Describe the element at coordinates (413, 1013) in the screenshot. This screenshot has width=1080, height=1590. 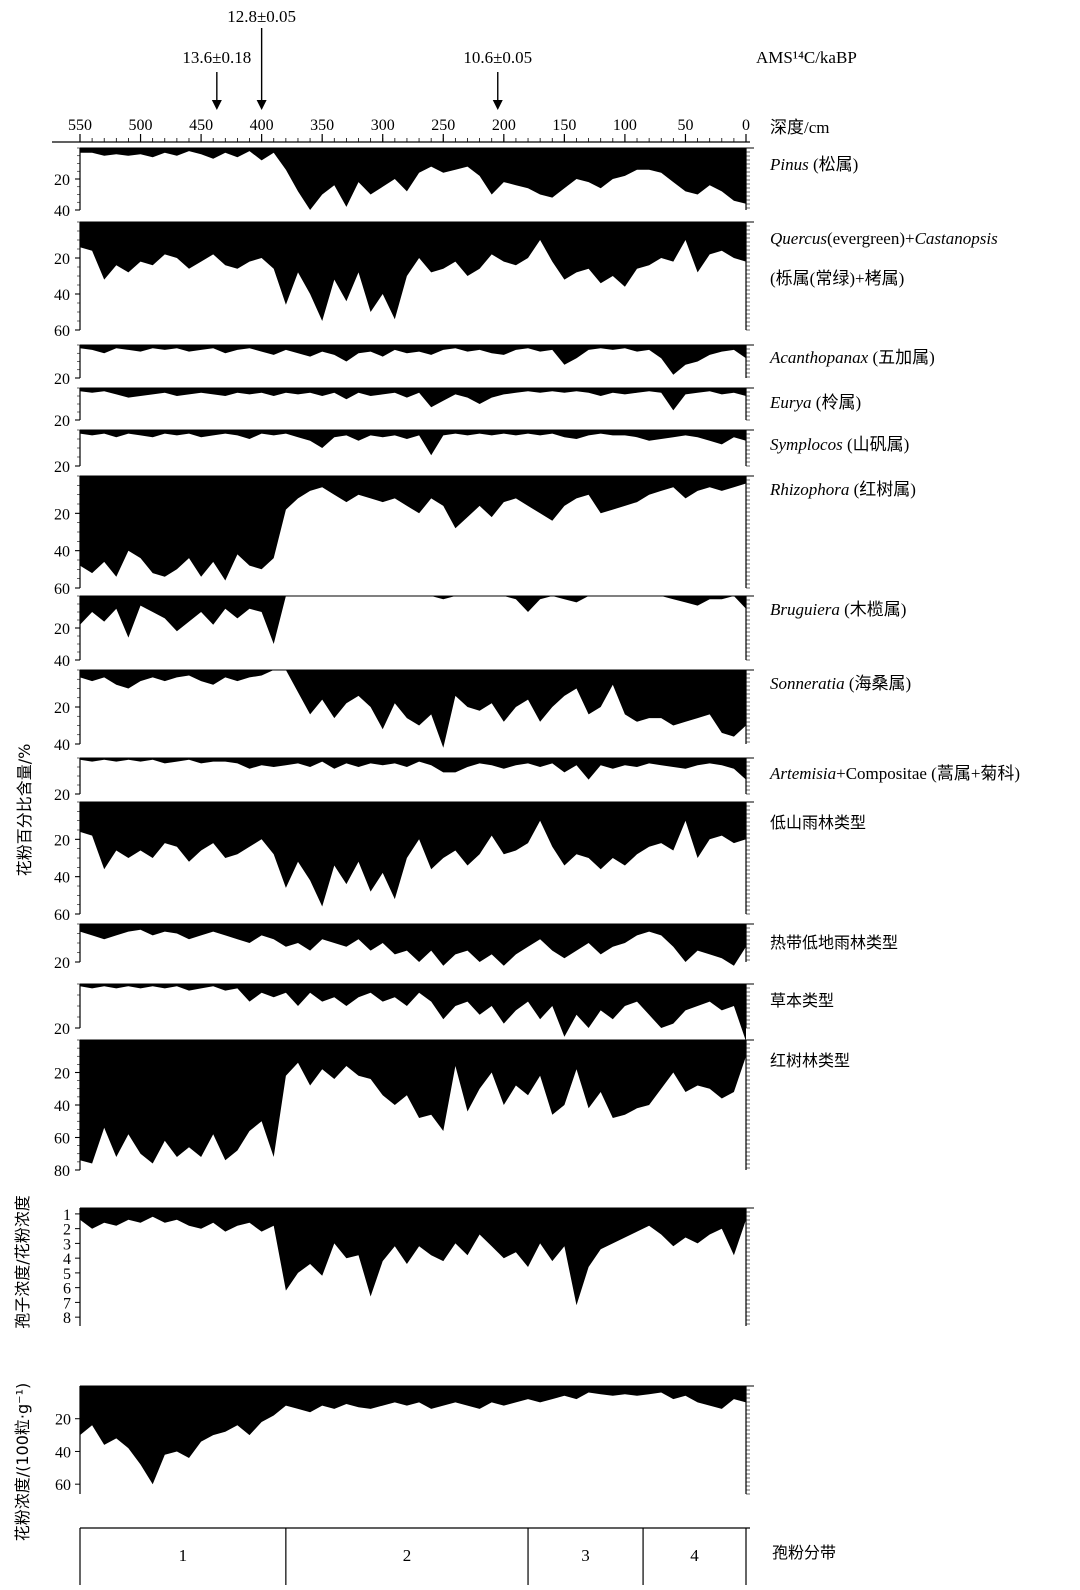
I see `series-area-herbs` at that location.